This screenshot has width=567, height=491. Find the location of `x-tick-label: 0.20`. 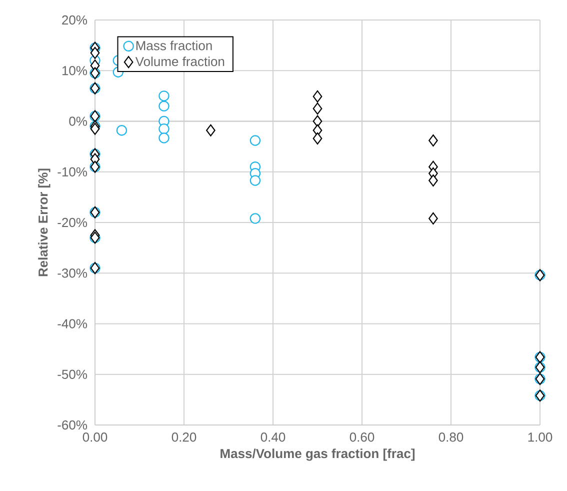

x-tick-label: 0.20 is located at coordinates (184, 437).